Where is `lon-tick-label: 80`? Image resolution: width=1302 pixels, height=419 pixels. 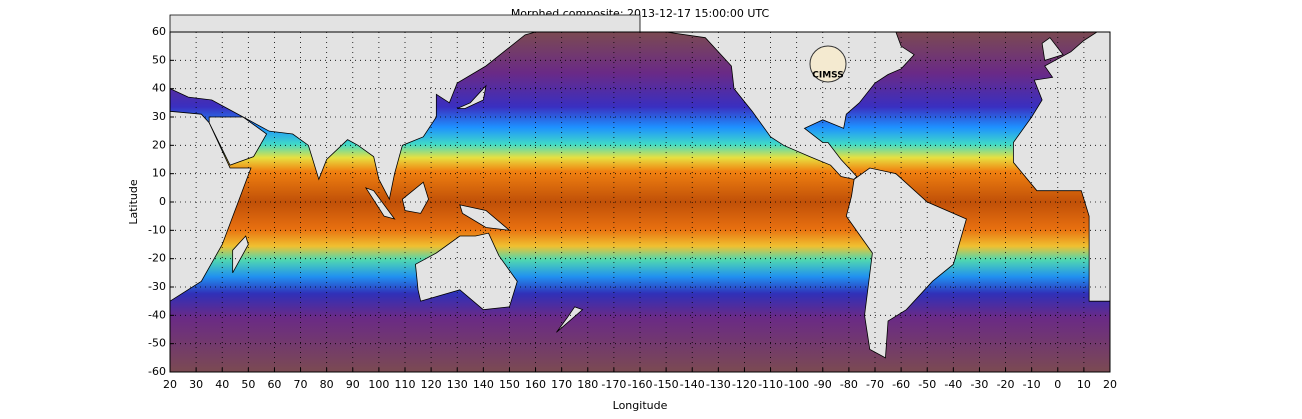 lon-tick-label: 80 is located at coordinates (327, 384).